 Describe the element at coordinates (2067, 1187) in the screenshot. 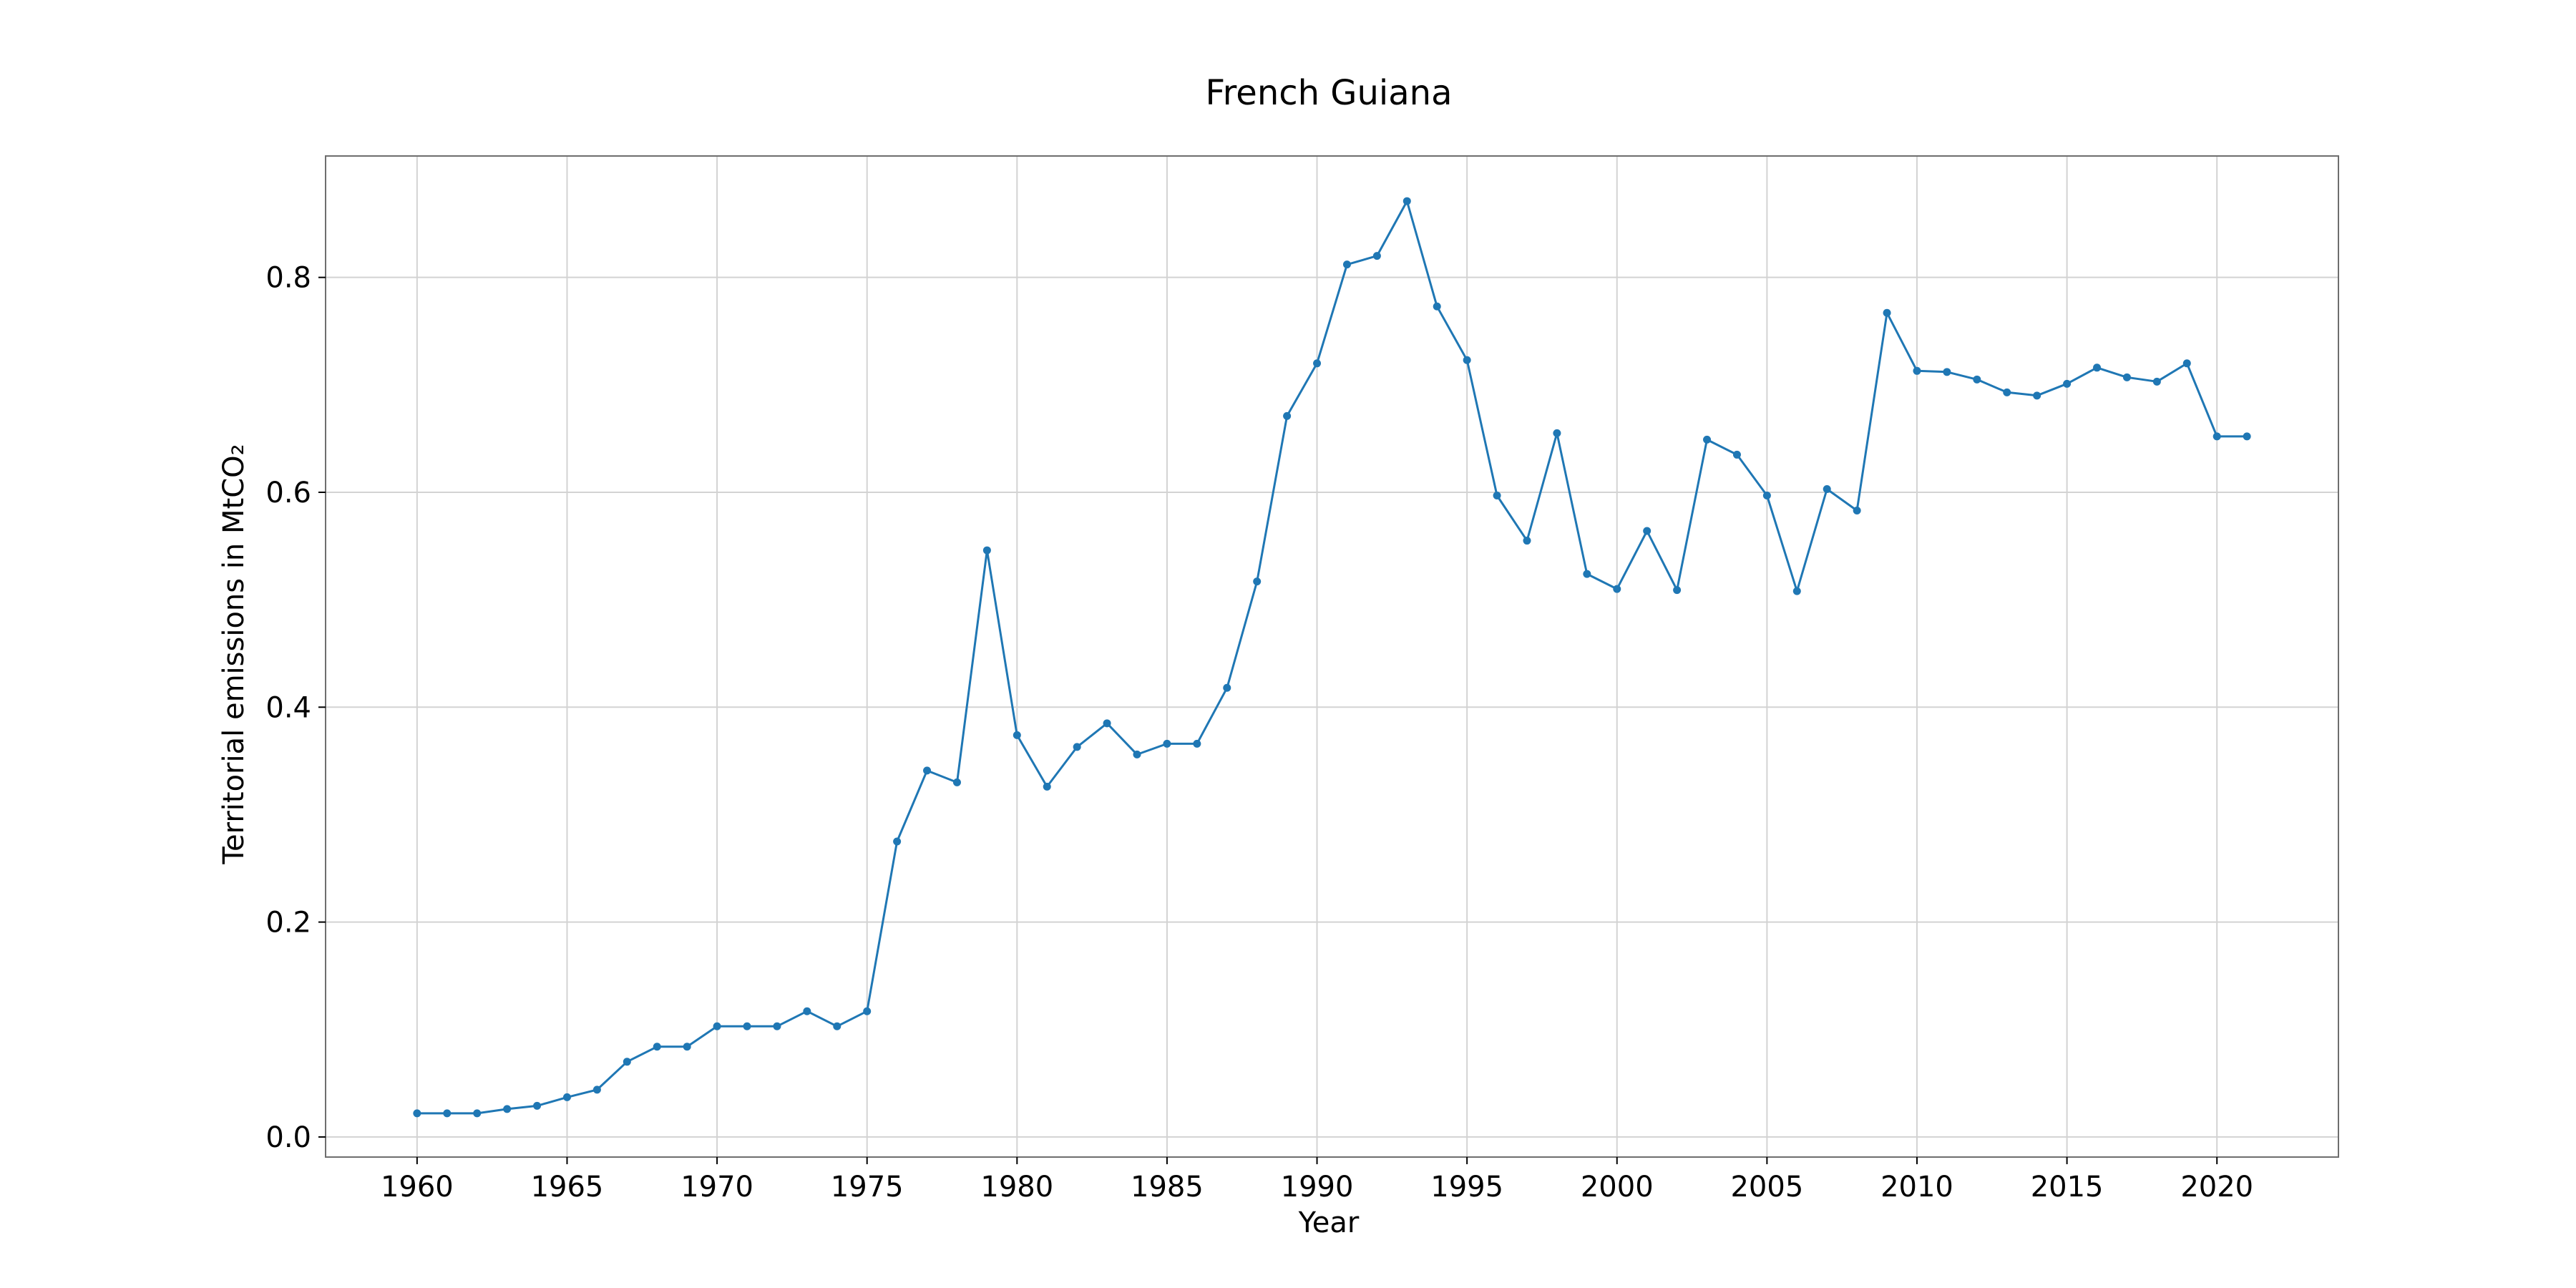

I see `x-tick-label: 2015` at that location.